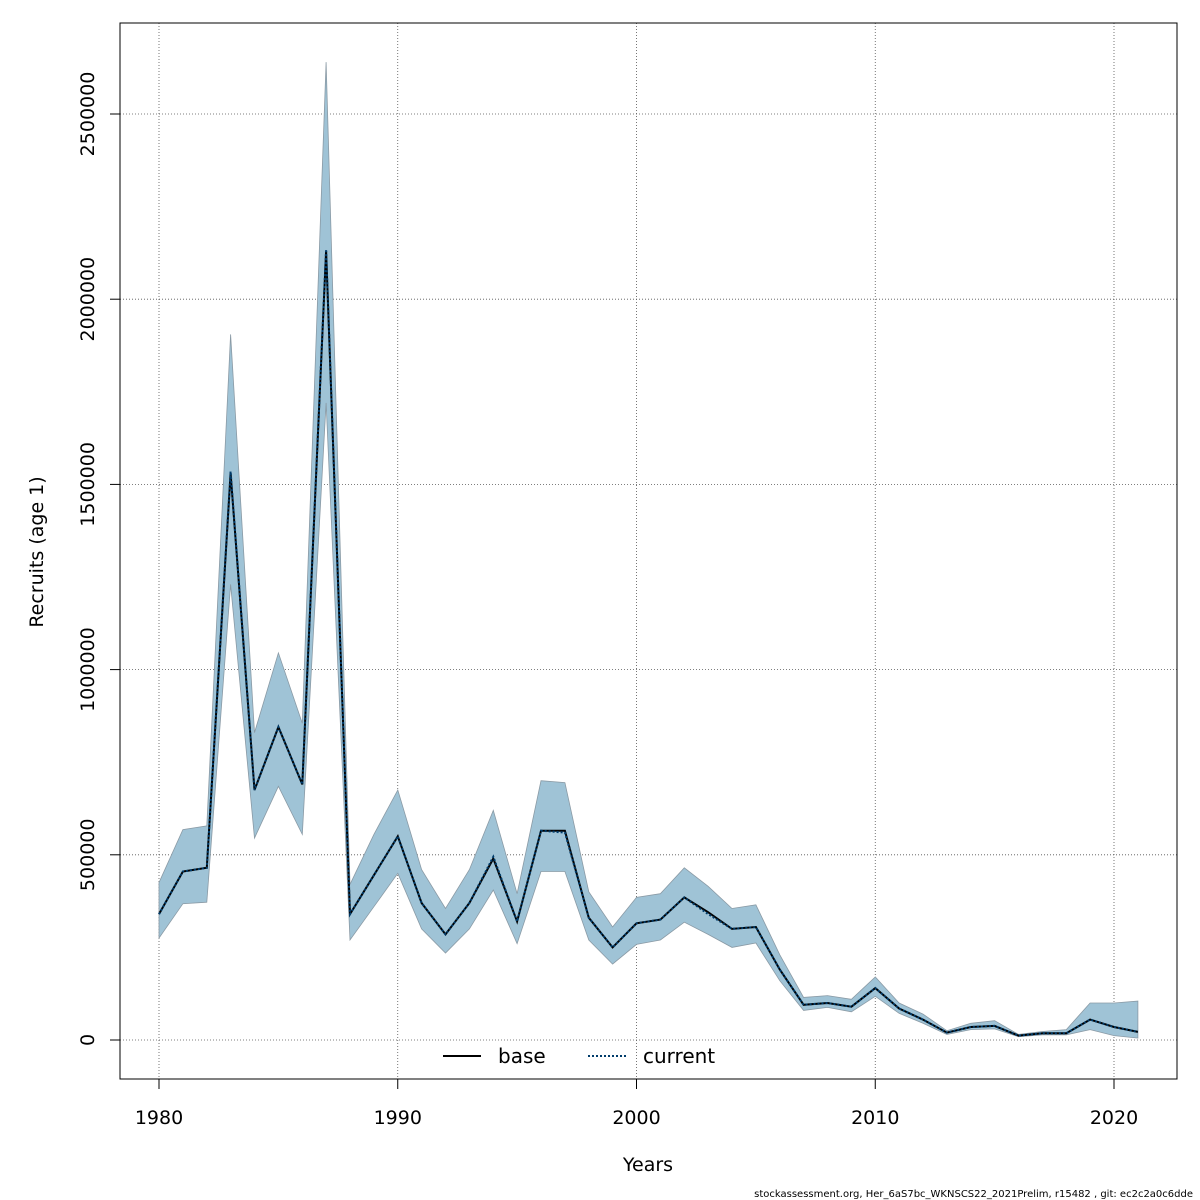  What do you see at coordinates (647, 1165) in the screenshot?
I see `x-axis-title: Years` at bounding box center [647, 1165].